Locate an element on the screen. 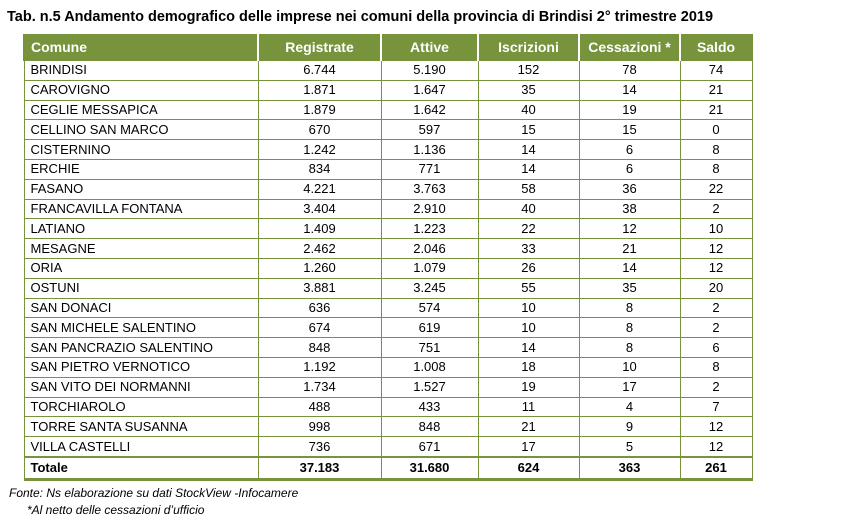 Image resolution: width=849 pixels, height=521 pixels. cell-registrate: 1.734 is located at coordinates (319, 387).